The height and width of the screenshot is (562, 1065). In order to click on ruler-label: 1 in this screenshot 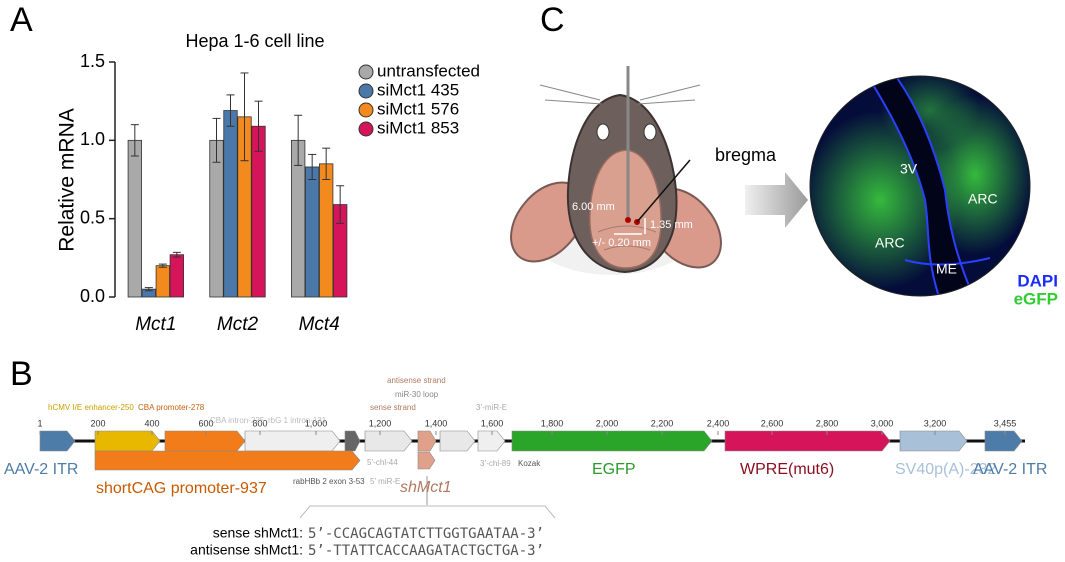, I will do `click(39, 423)`.